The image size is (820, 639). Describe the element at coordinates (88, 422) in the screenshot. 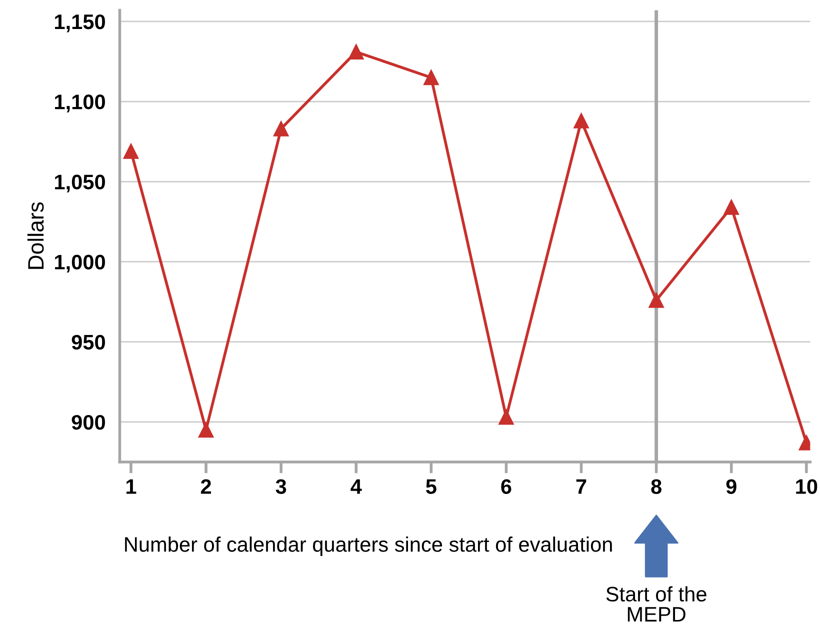

I see `y-tick-label: 900` at that location.